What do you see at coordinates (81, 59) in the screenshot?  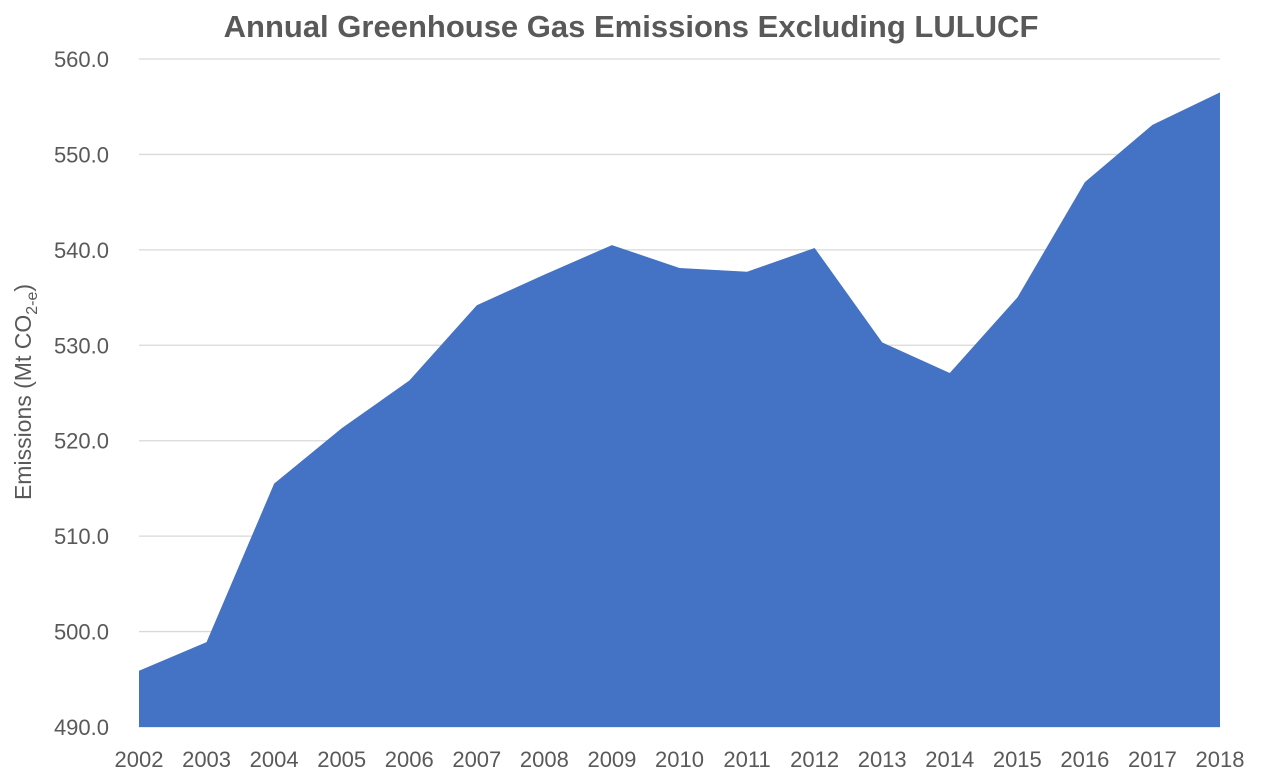 I see `y-tick-label: 560.0` at bounding box center [81, 59].